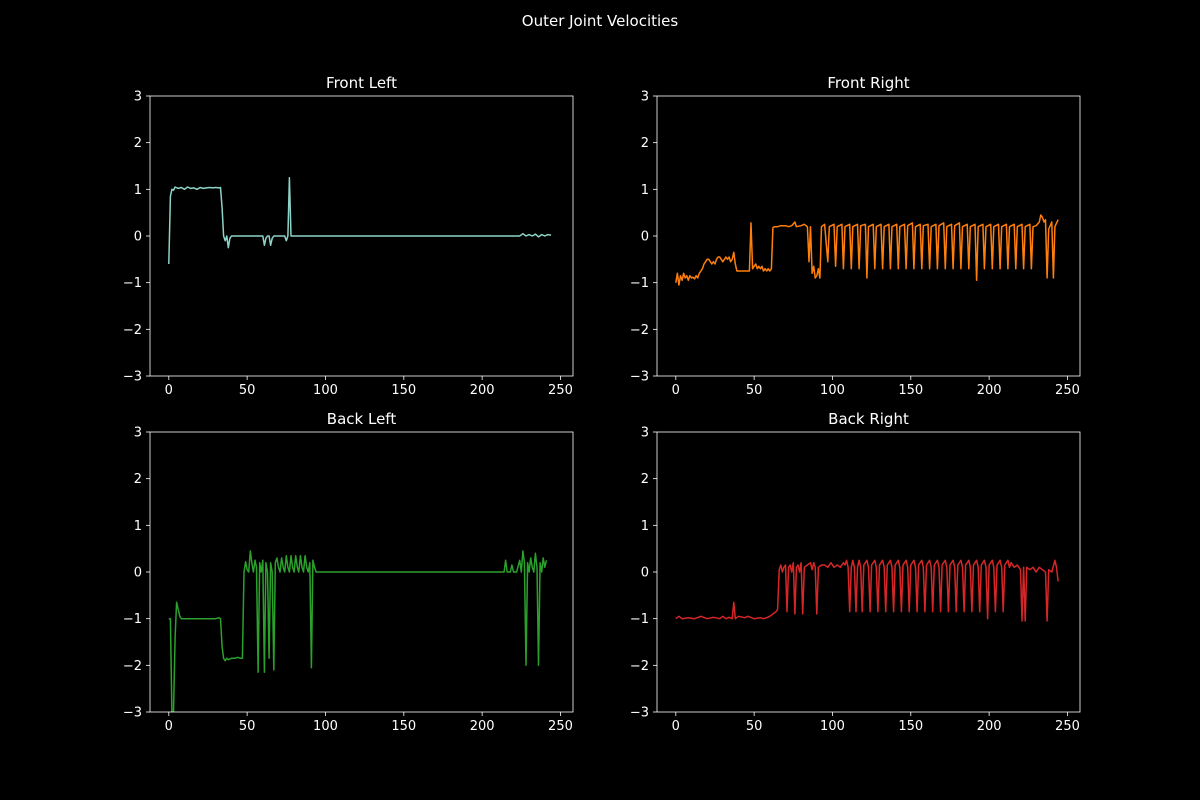 The height and width of the screenshot is (800, 1200). I want to click on front-right-y-tick-label: −2, so click(639, 330).